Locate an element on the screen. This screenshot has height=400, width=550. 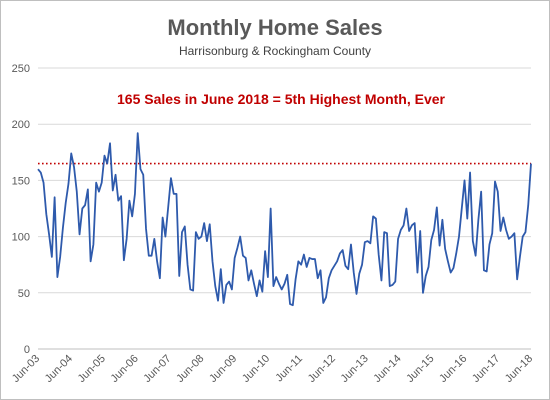
y-tick-label: 250 is located at coordinates (21, 69).